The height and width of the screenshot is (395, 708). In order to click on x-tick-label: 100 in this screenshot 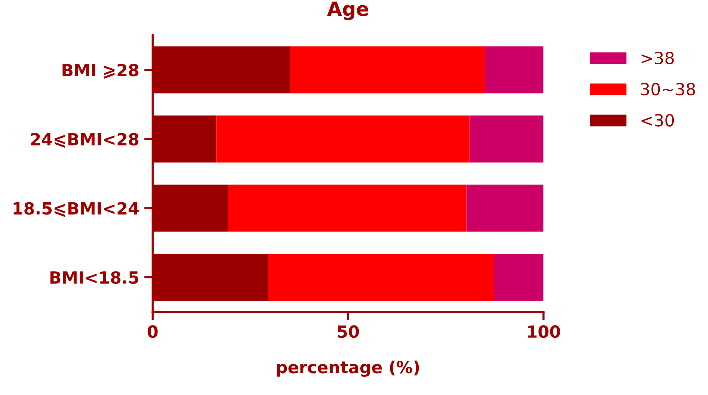, I will do `click(544, 332)`.